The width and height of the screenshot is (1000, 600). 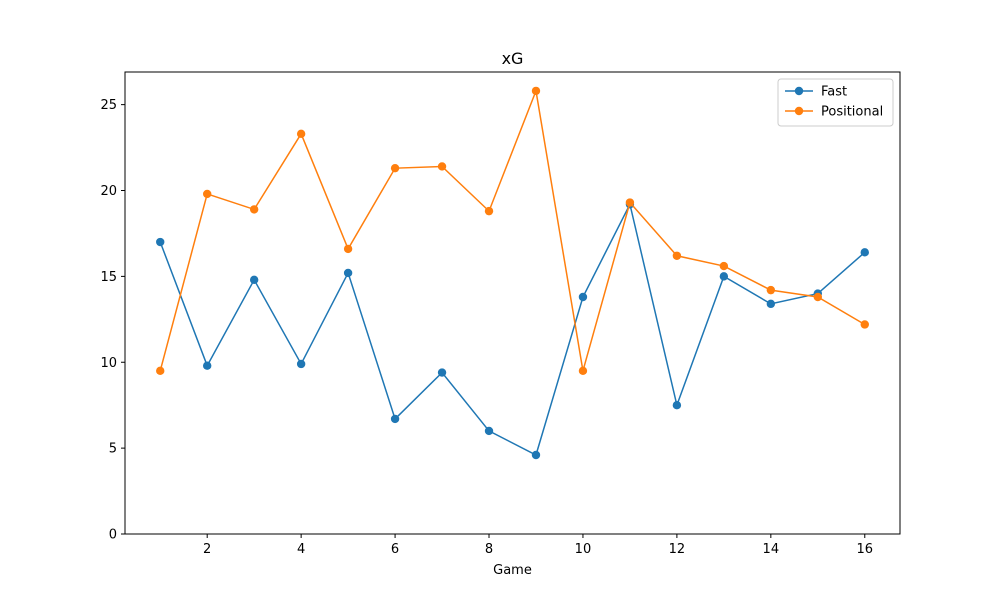 What do you see at coordinates (108, 363) in the screenshot?
I see `y-tick-label: 10` at bounding box center [108, 363].